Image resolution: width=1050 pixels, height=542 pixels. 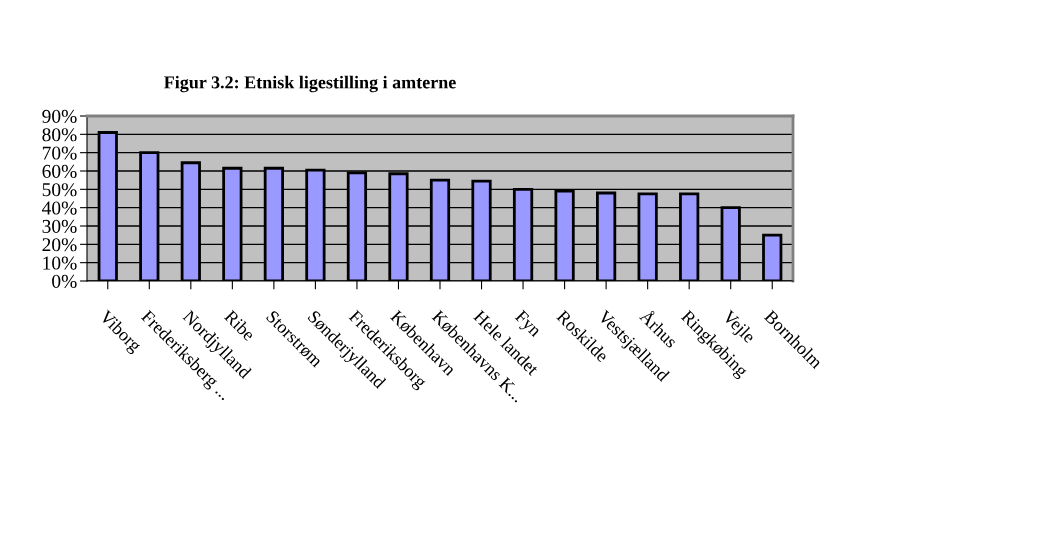 What do you see at coordinates (59, 190) in the screenshot?
I see `y-tick-label: 50%` at bounding box center [59, 190].